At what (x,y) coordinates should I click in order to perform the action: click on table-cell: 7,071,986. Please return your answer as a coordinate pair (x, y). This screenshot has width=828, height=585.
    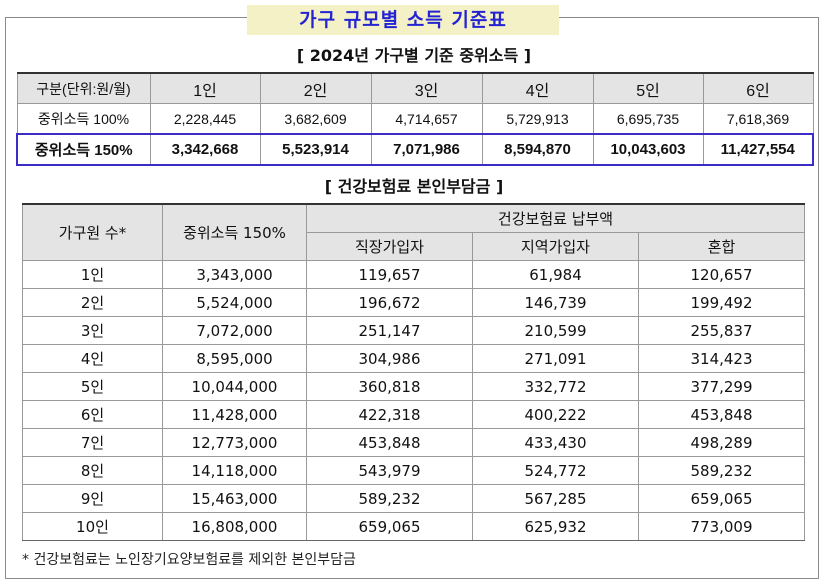
    Looking at the image, I should click on (426, 149).